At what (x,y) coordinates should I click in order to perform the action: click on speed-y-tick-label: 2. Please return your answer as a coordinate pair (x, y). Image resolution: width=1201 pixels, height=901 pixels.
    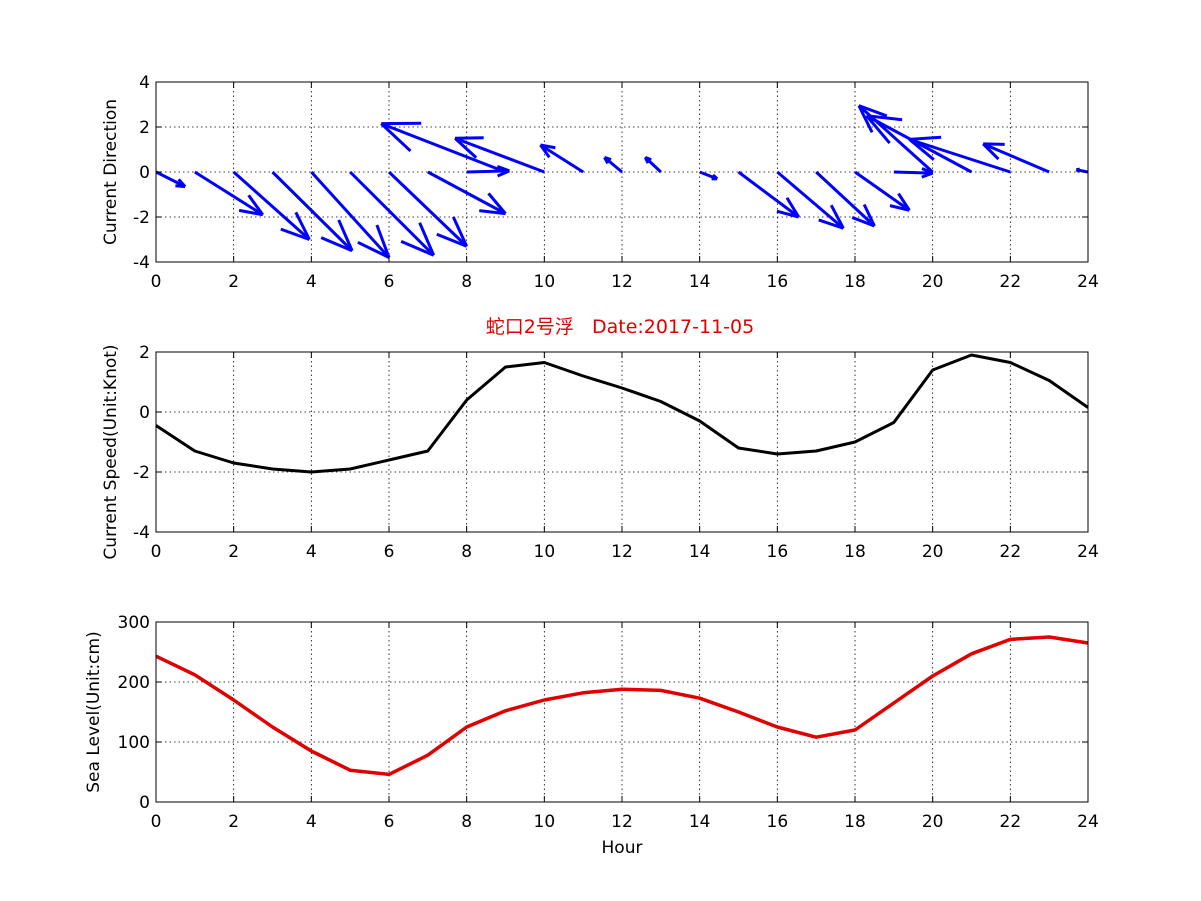
    Looking at the image, I should click on (144, 353).